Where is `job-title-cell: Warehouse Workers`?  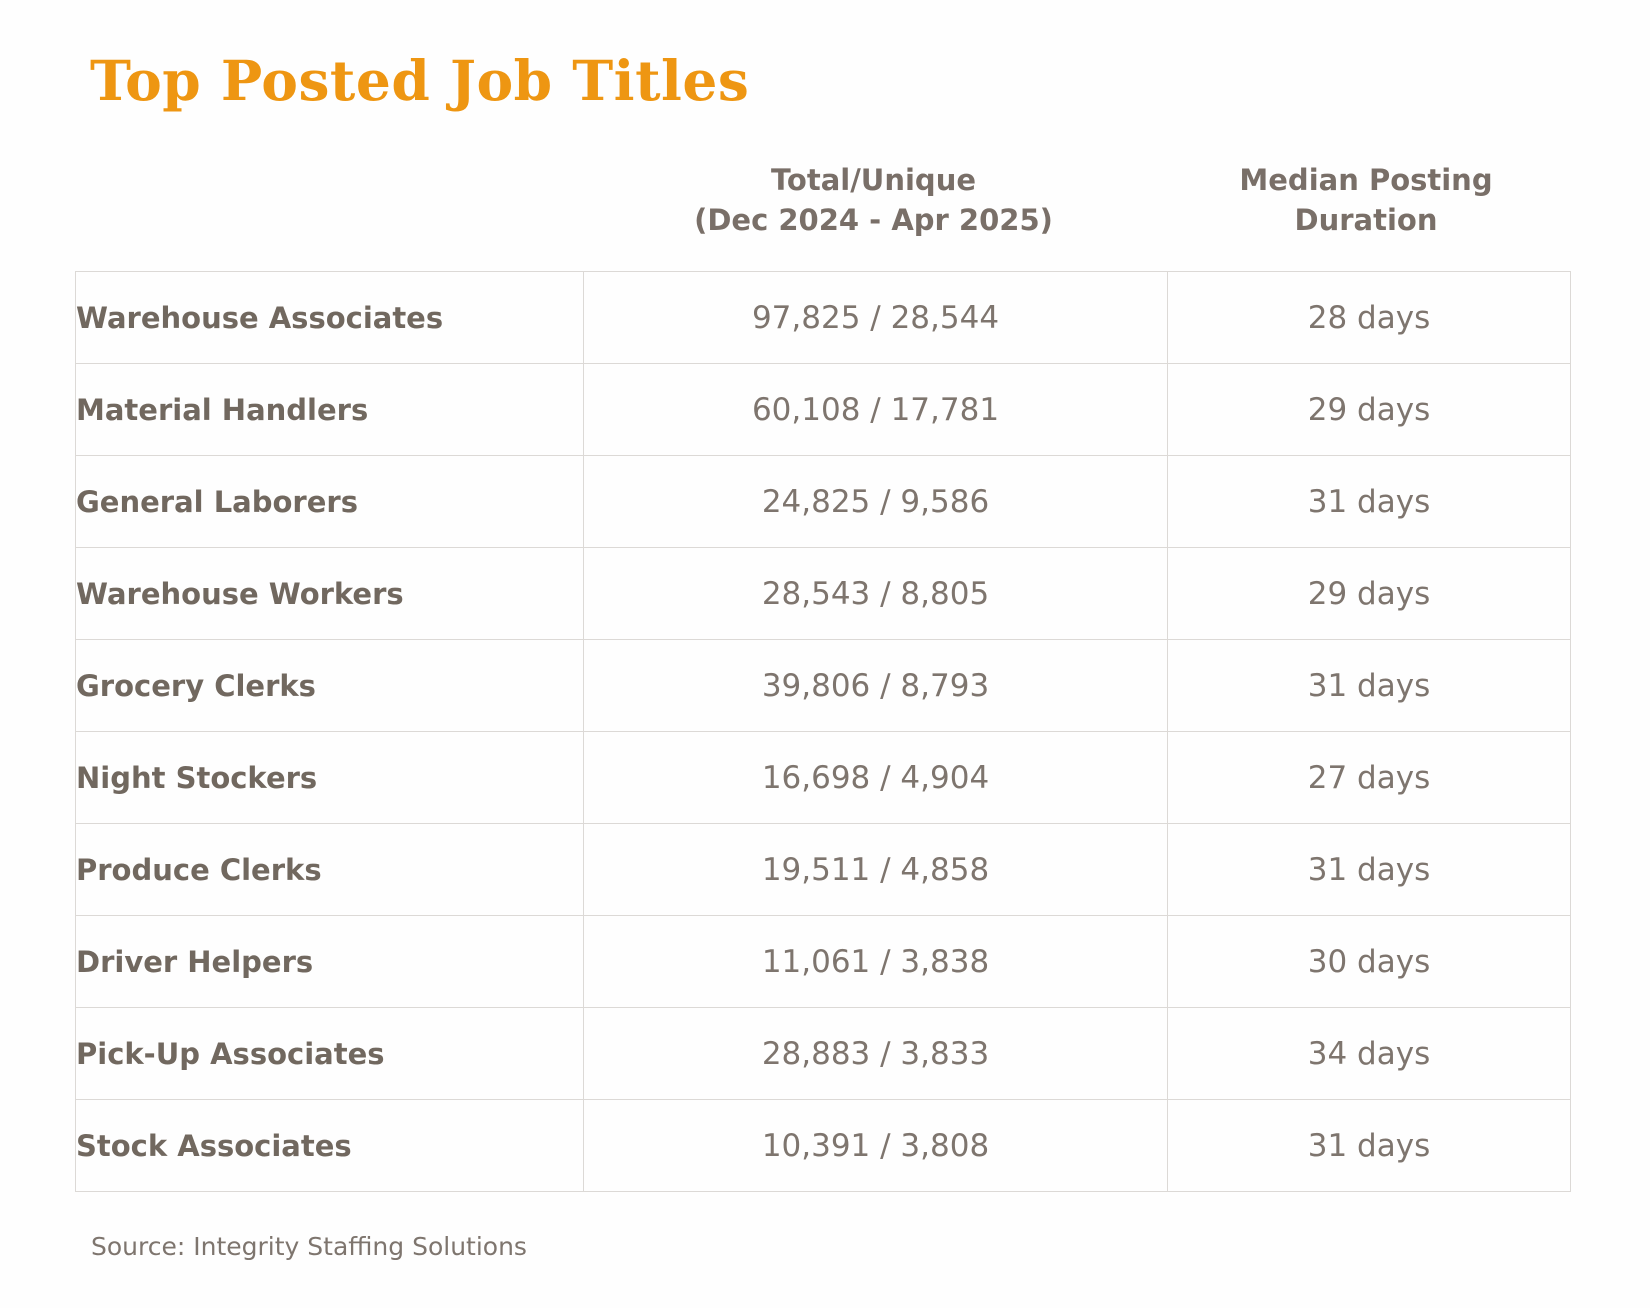 job-title-cell: Warehouse Workers is located at coordinates (329, 593).